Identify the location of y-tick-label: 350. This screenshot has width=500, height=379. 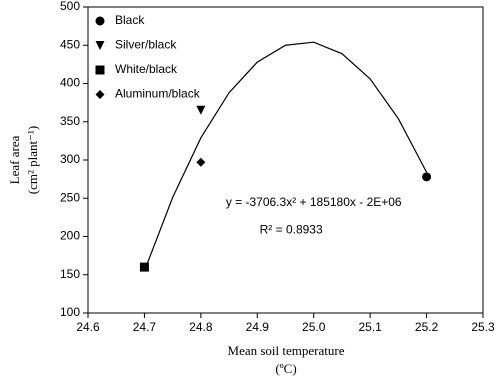
(70, 121).